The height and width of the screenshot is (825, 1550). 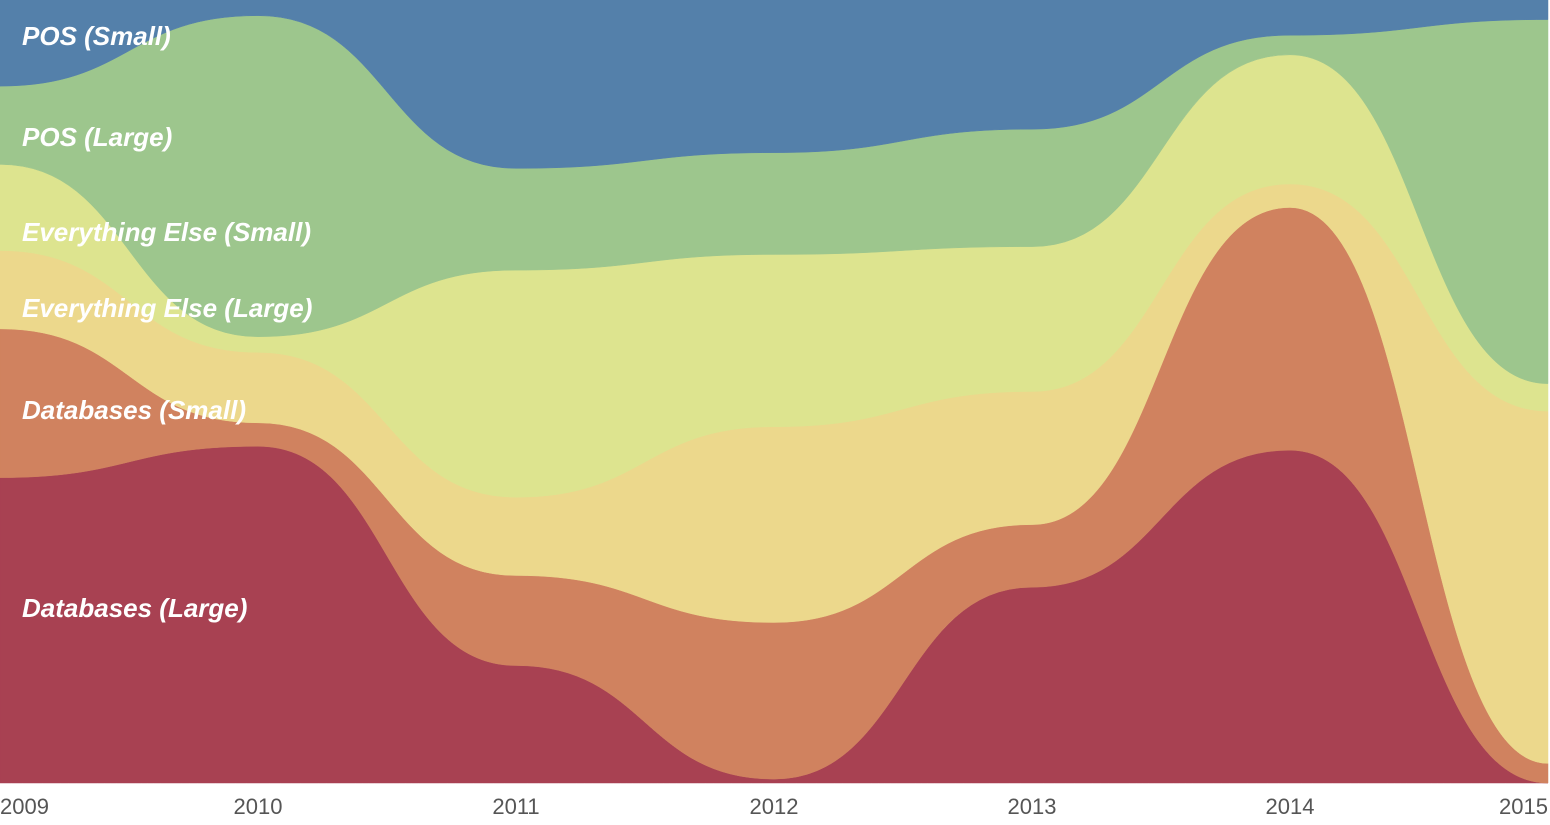 What do you see at coordinates (97, 137) in the screenshot?
I see `series-label: POS (Large)` at bounding box center [97, 137].